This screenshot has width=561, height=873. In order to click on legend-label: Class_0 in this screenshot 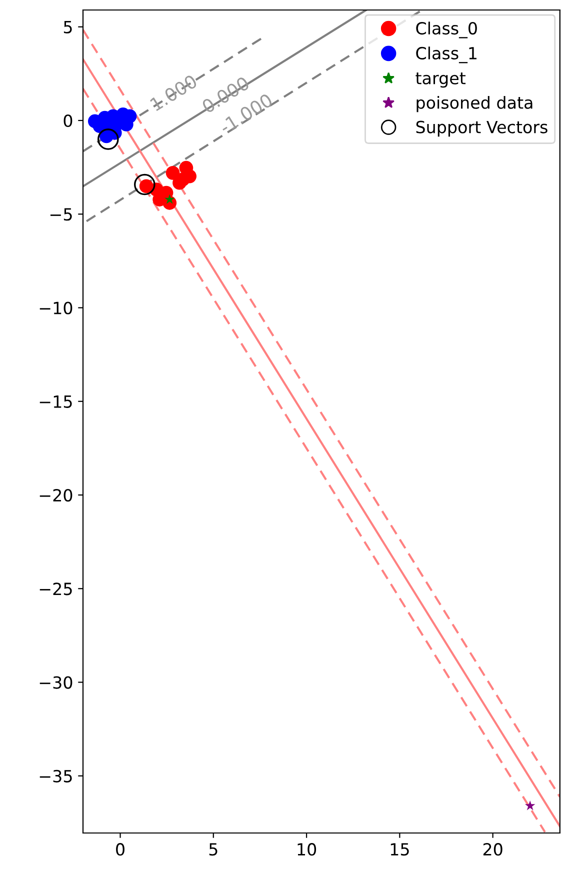, I will do `click(446, 30)`.